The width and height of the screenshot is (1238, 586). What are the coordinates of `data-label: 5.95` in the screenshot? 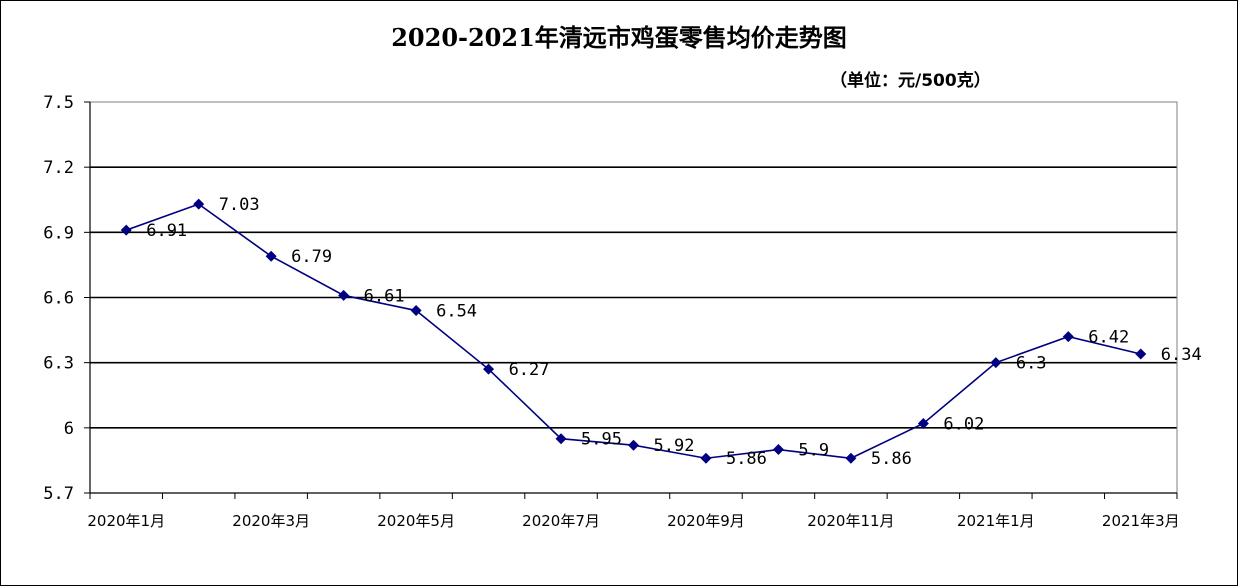 It's located at (601, 440).